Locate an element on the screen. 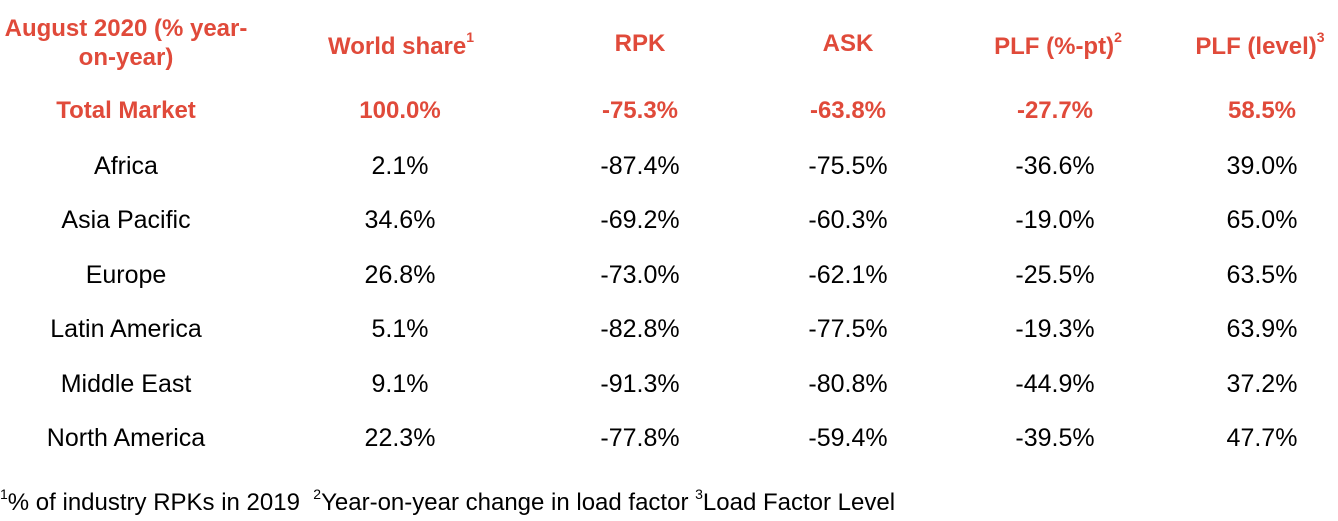 Image resolution: width=1338 pixels, height=521 pixels. footnote-text: Year-on-year change in load factor is located at coordinates (505, 502).